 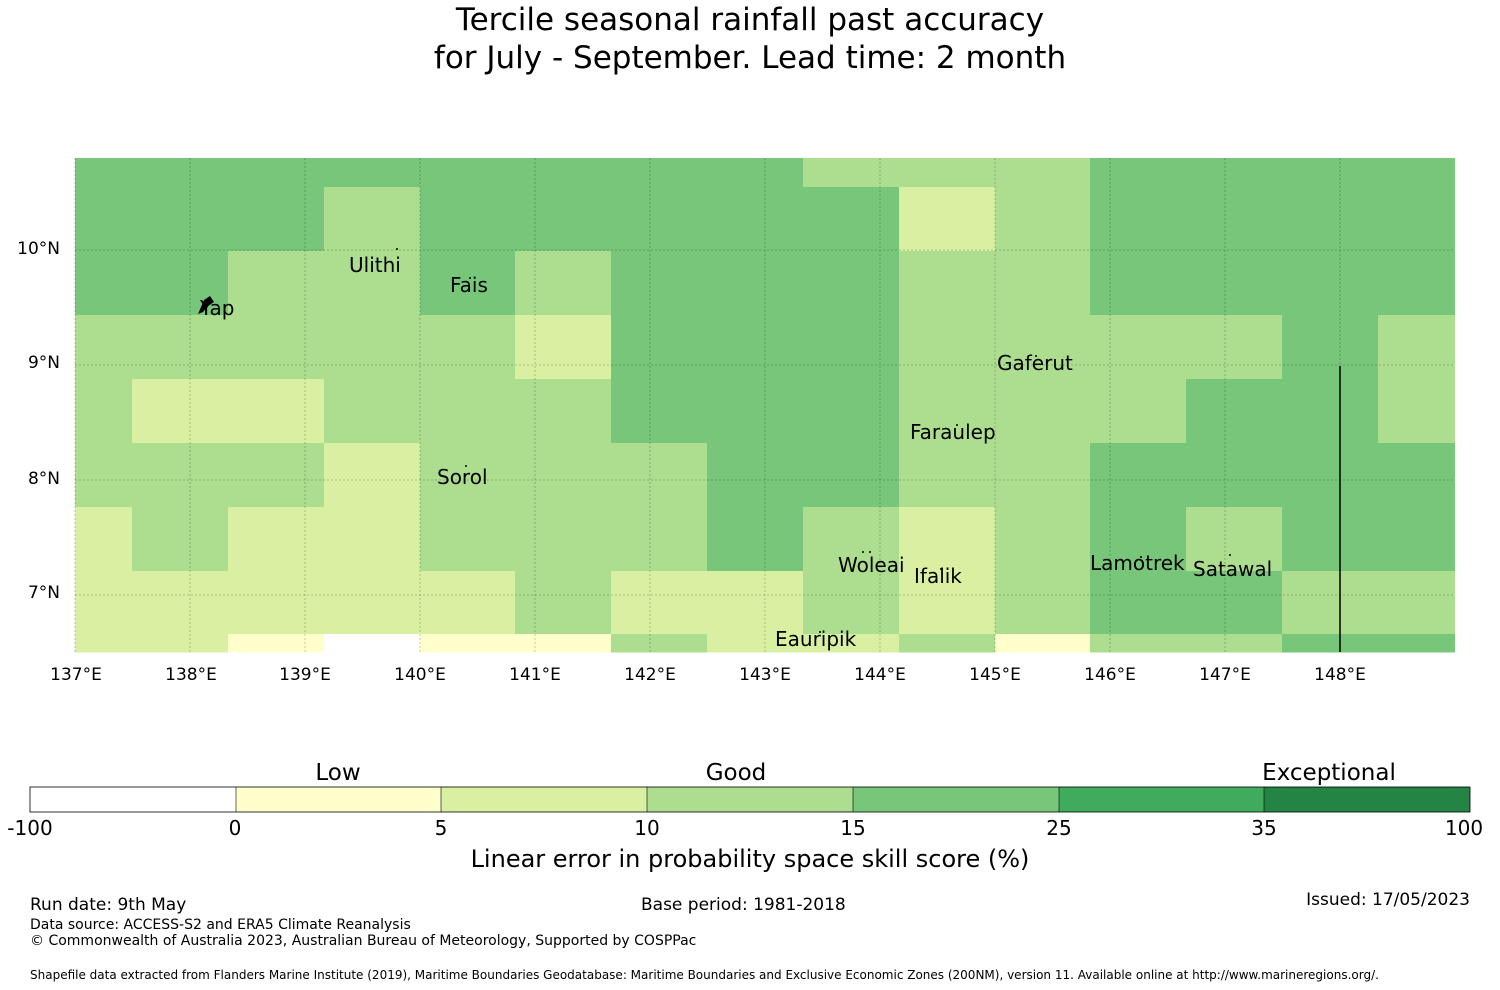 I want to click on lat-label-8n: 8°N, so click(x=43, y=479).